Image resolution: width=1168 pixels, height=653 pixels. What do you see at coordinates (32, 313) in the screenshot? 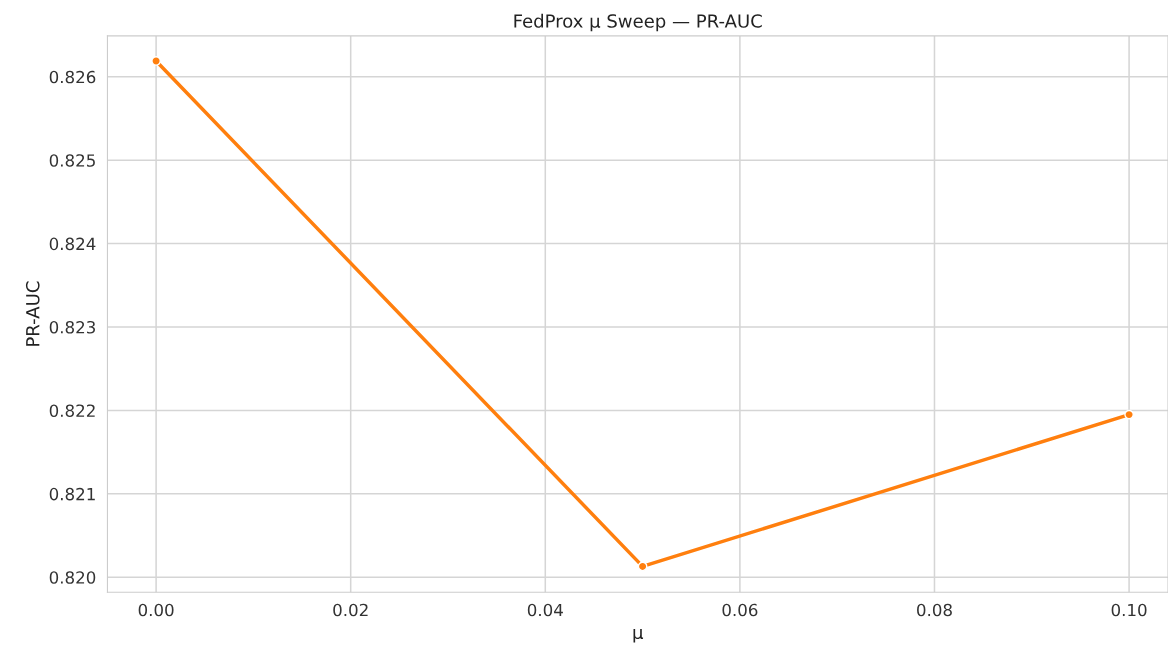
I see `y-axis-title: PR-AUC` at bounding box center [32, 313].